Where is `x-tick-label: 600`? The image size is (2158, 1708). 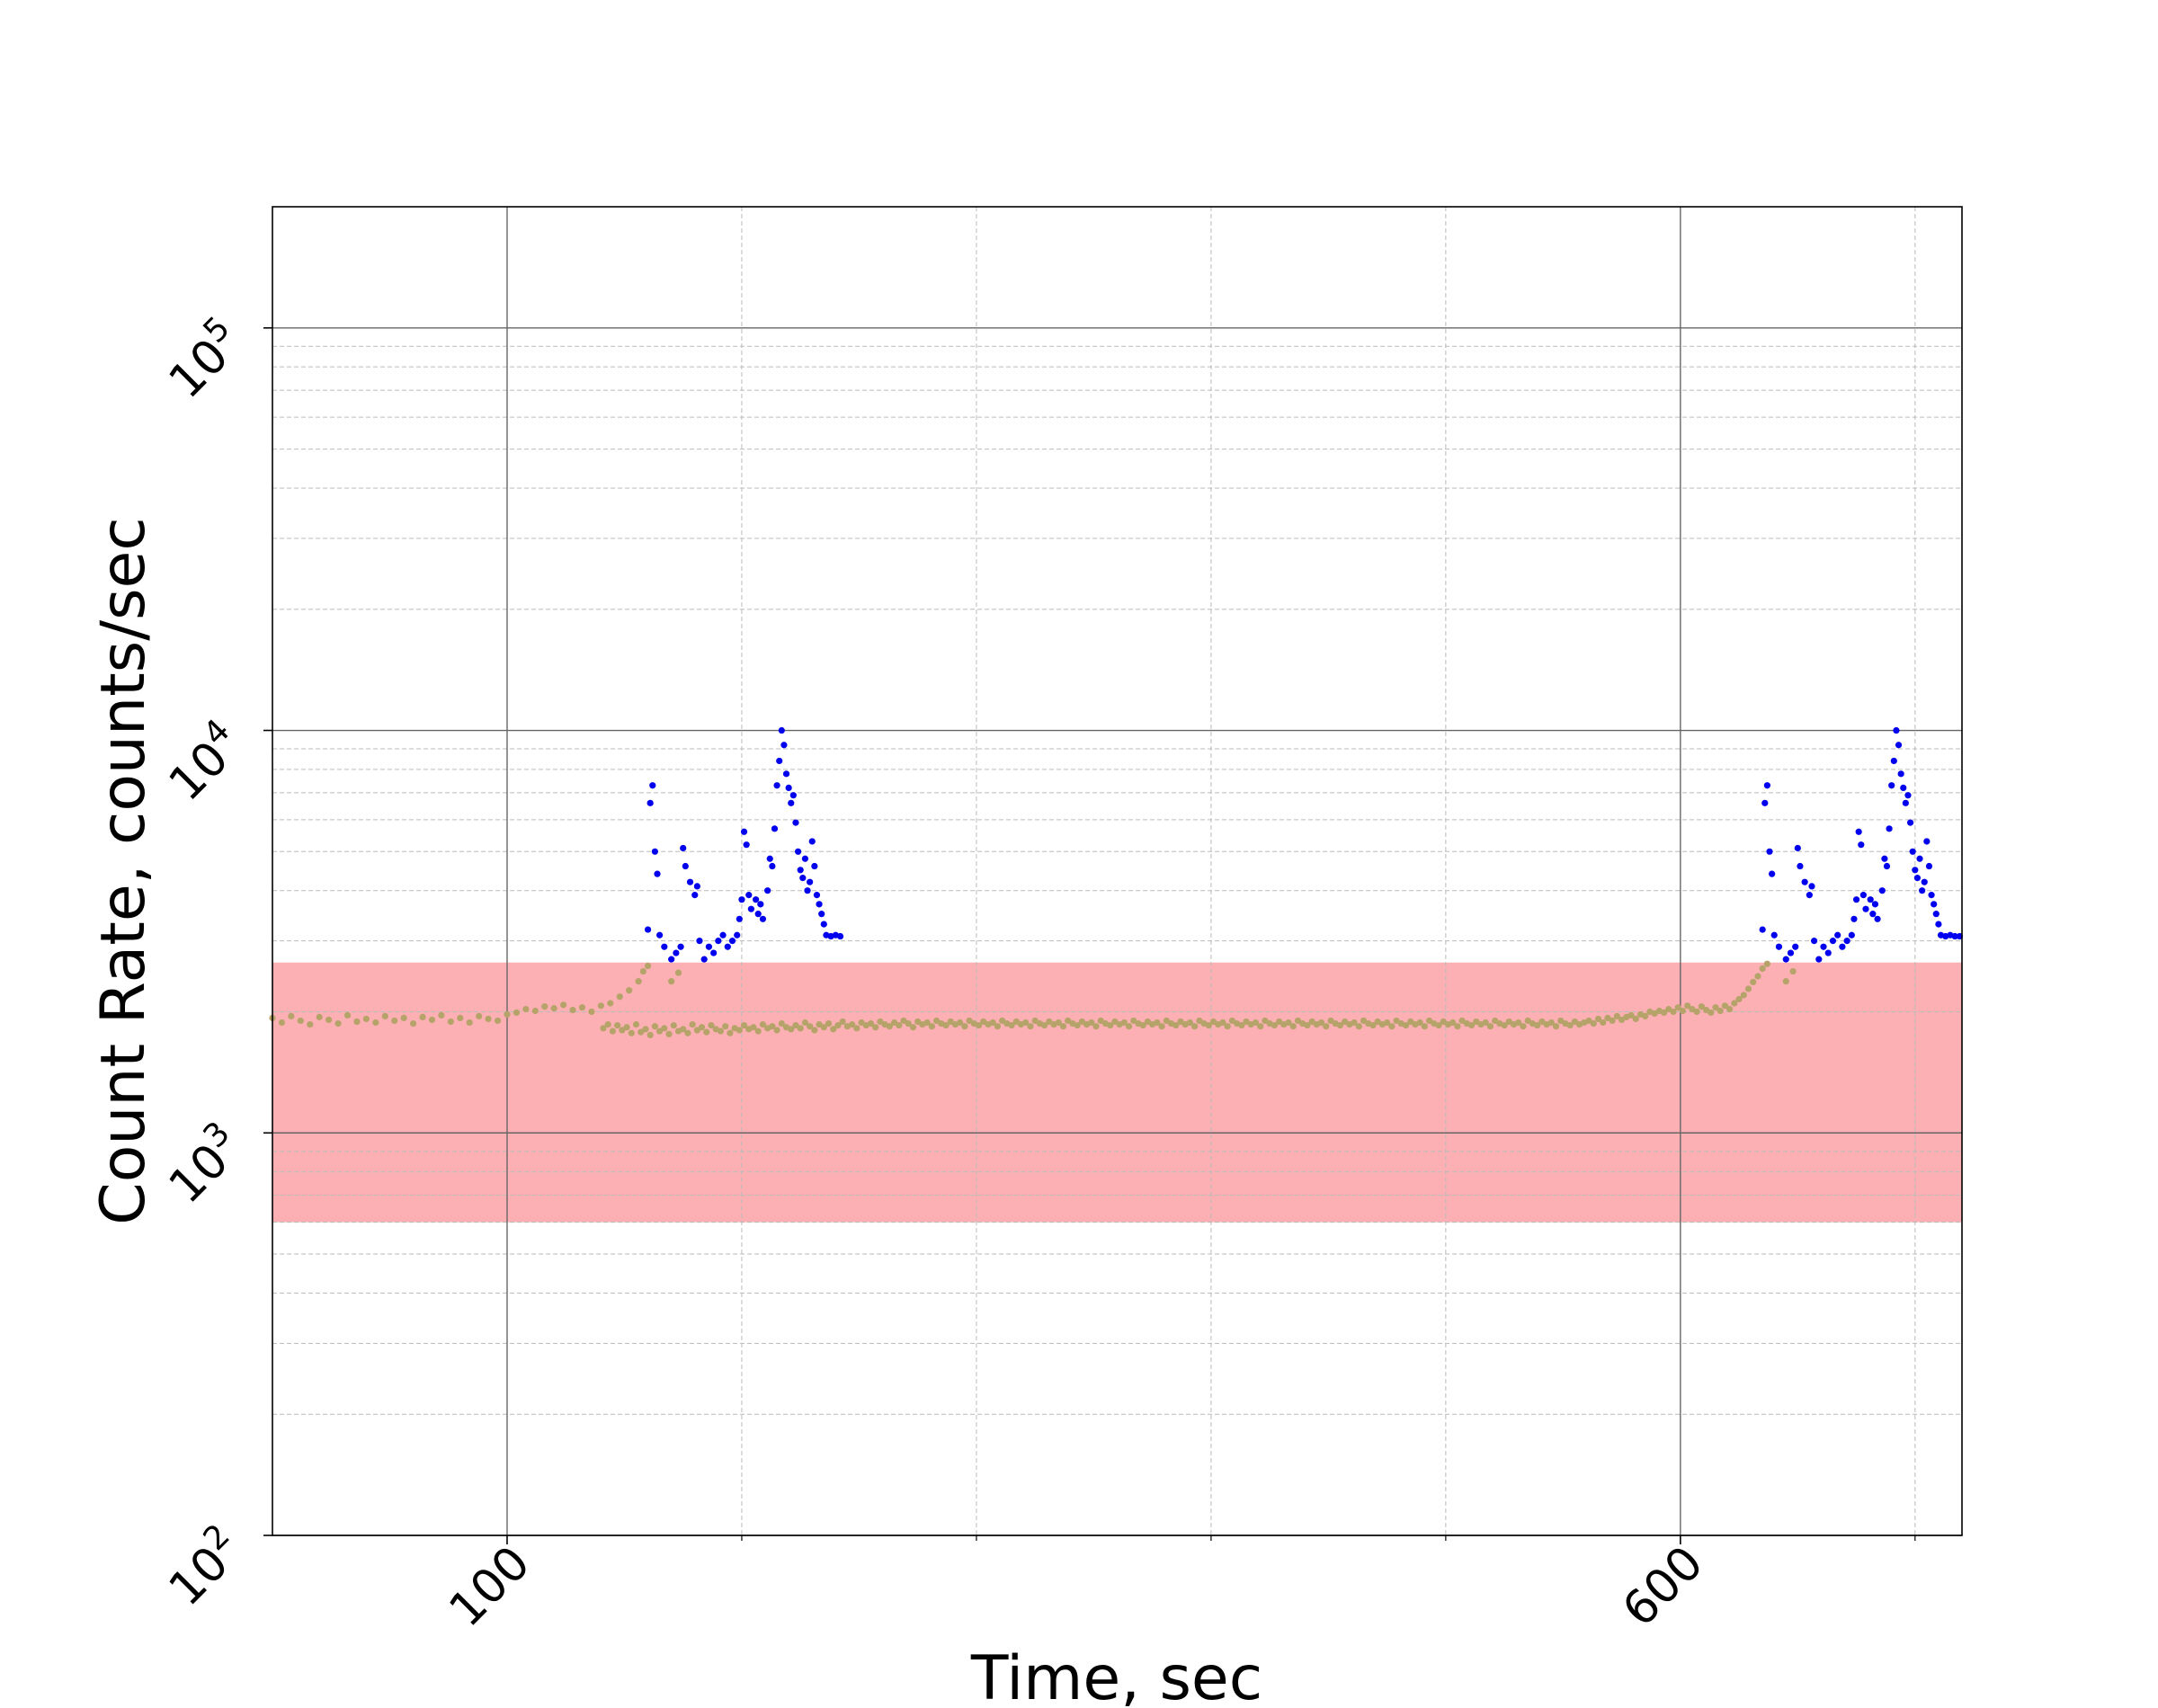 x-tick-label: 600 is located at coordinates (1663, 1587).